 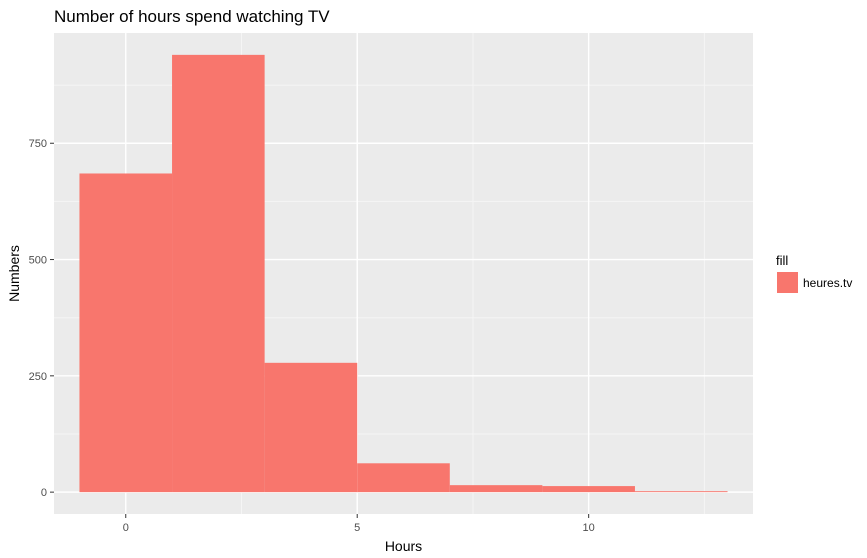 What do you see at coordinates (38, 144) in the screenshot?
I see `y-tick-label: 750` at bounding box center [38, 144].